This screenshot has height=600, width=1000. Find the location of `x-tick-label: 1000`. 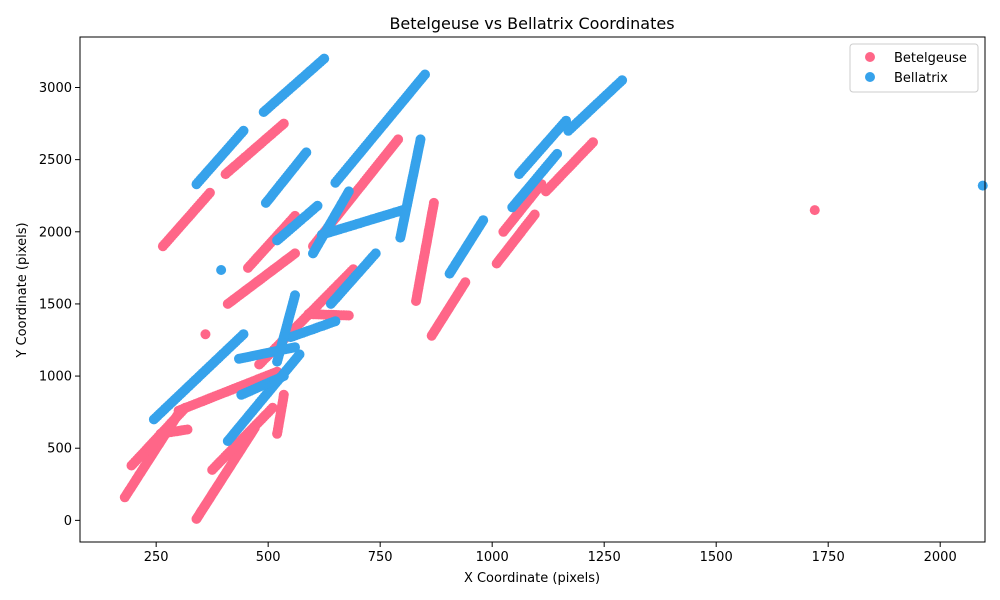

x-tick-label: 1000 is located at coordinates (492, 557).